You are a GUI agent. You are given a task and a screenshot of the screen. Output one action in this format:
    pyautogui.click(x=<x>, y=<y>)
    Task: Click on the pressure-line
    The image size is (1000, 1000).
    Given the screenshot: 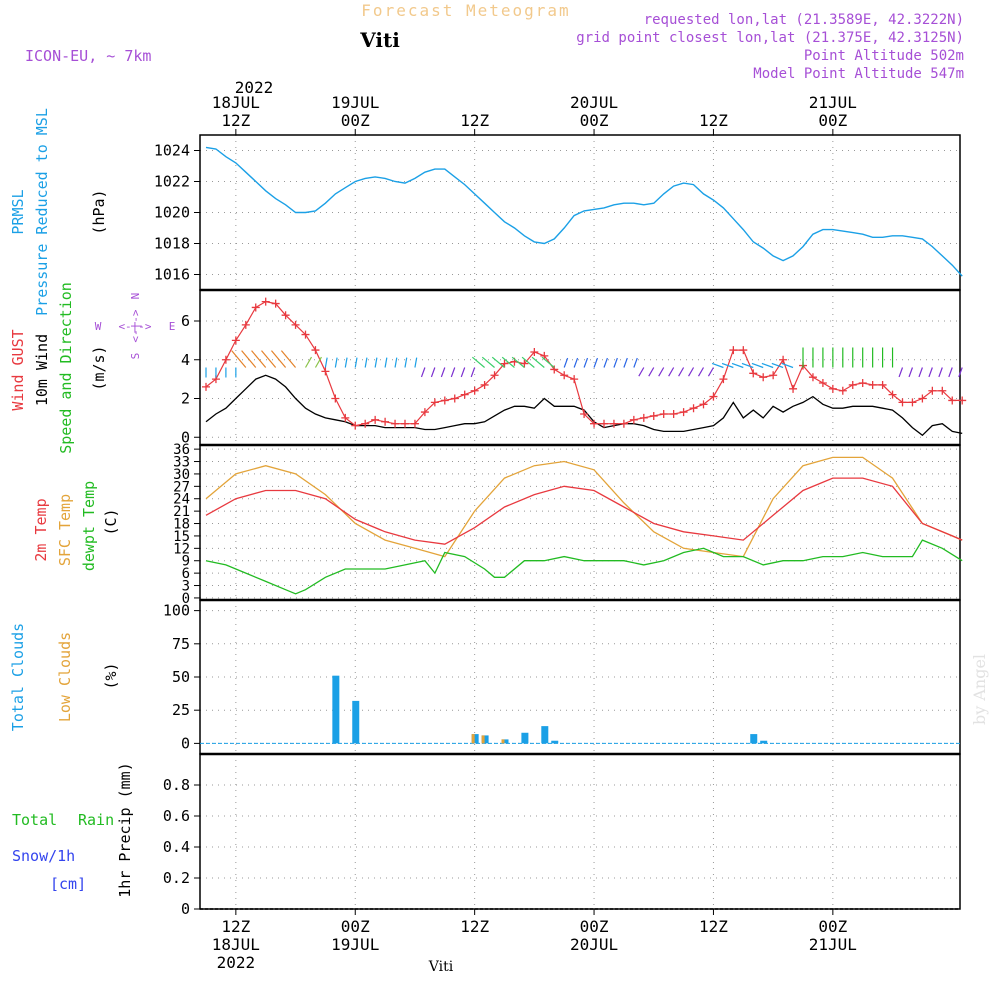 What is the action you would take?
    pyautogui.click(x=584, y=211)
    